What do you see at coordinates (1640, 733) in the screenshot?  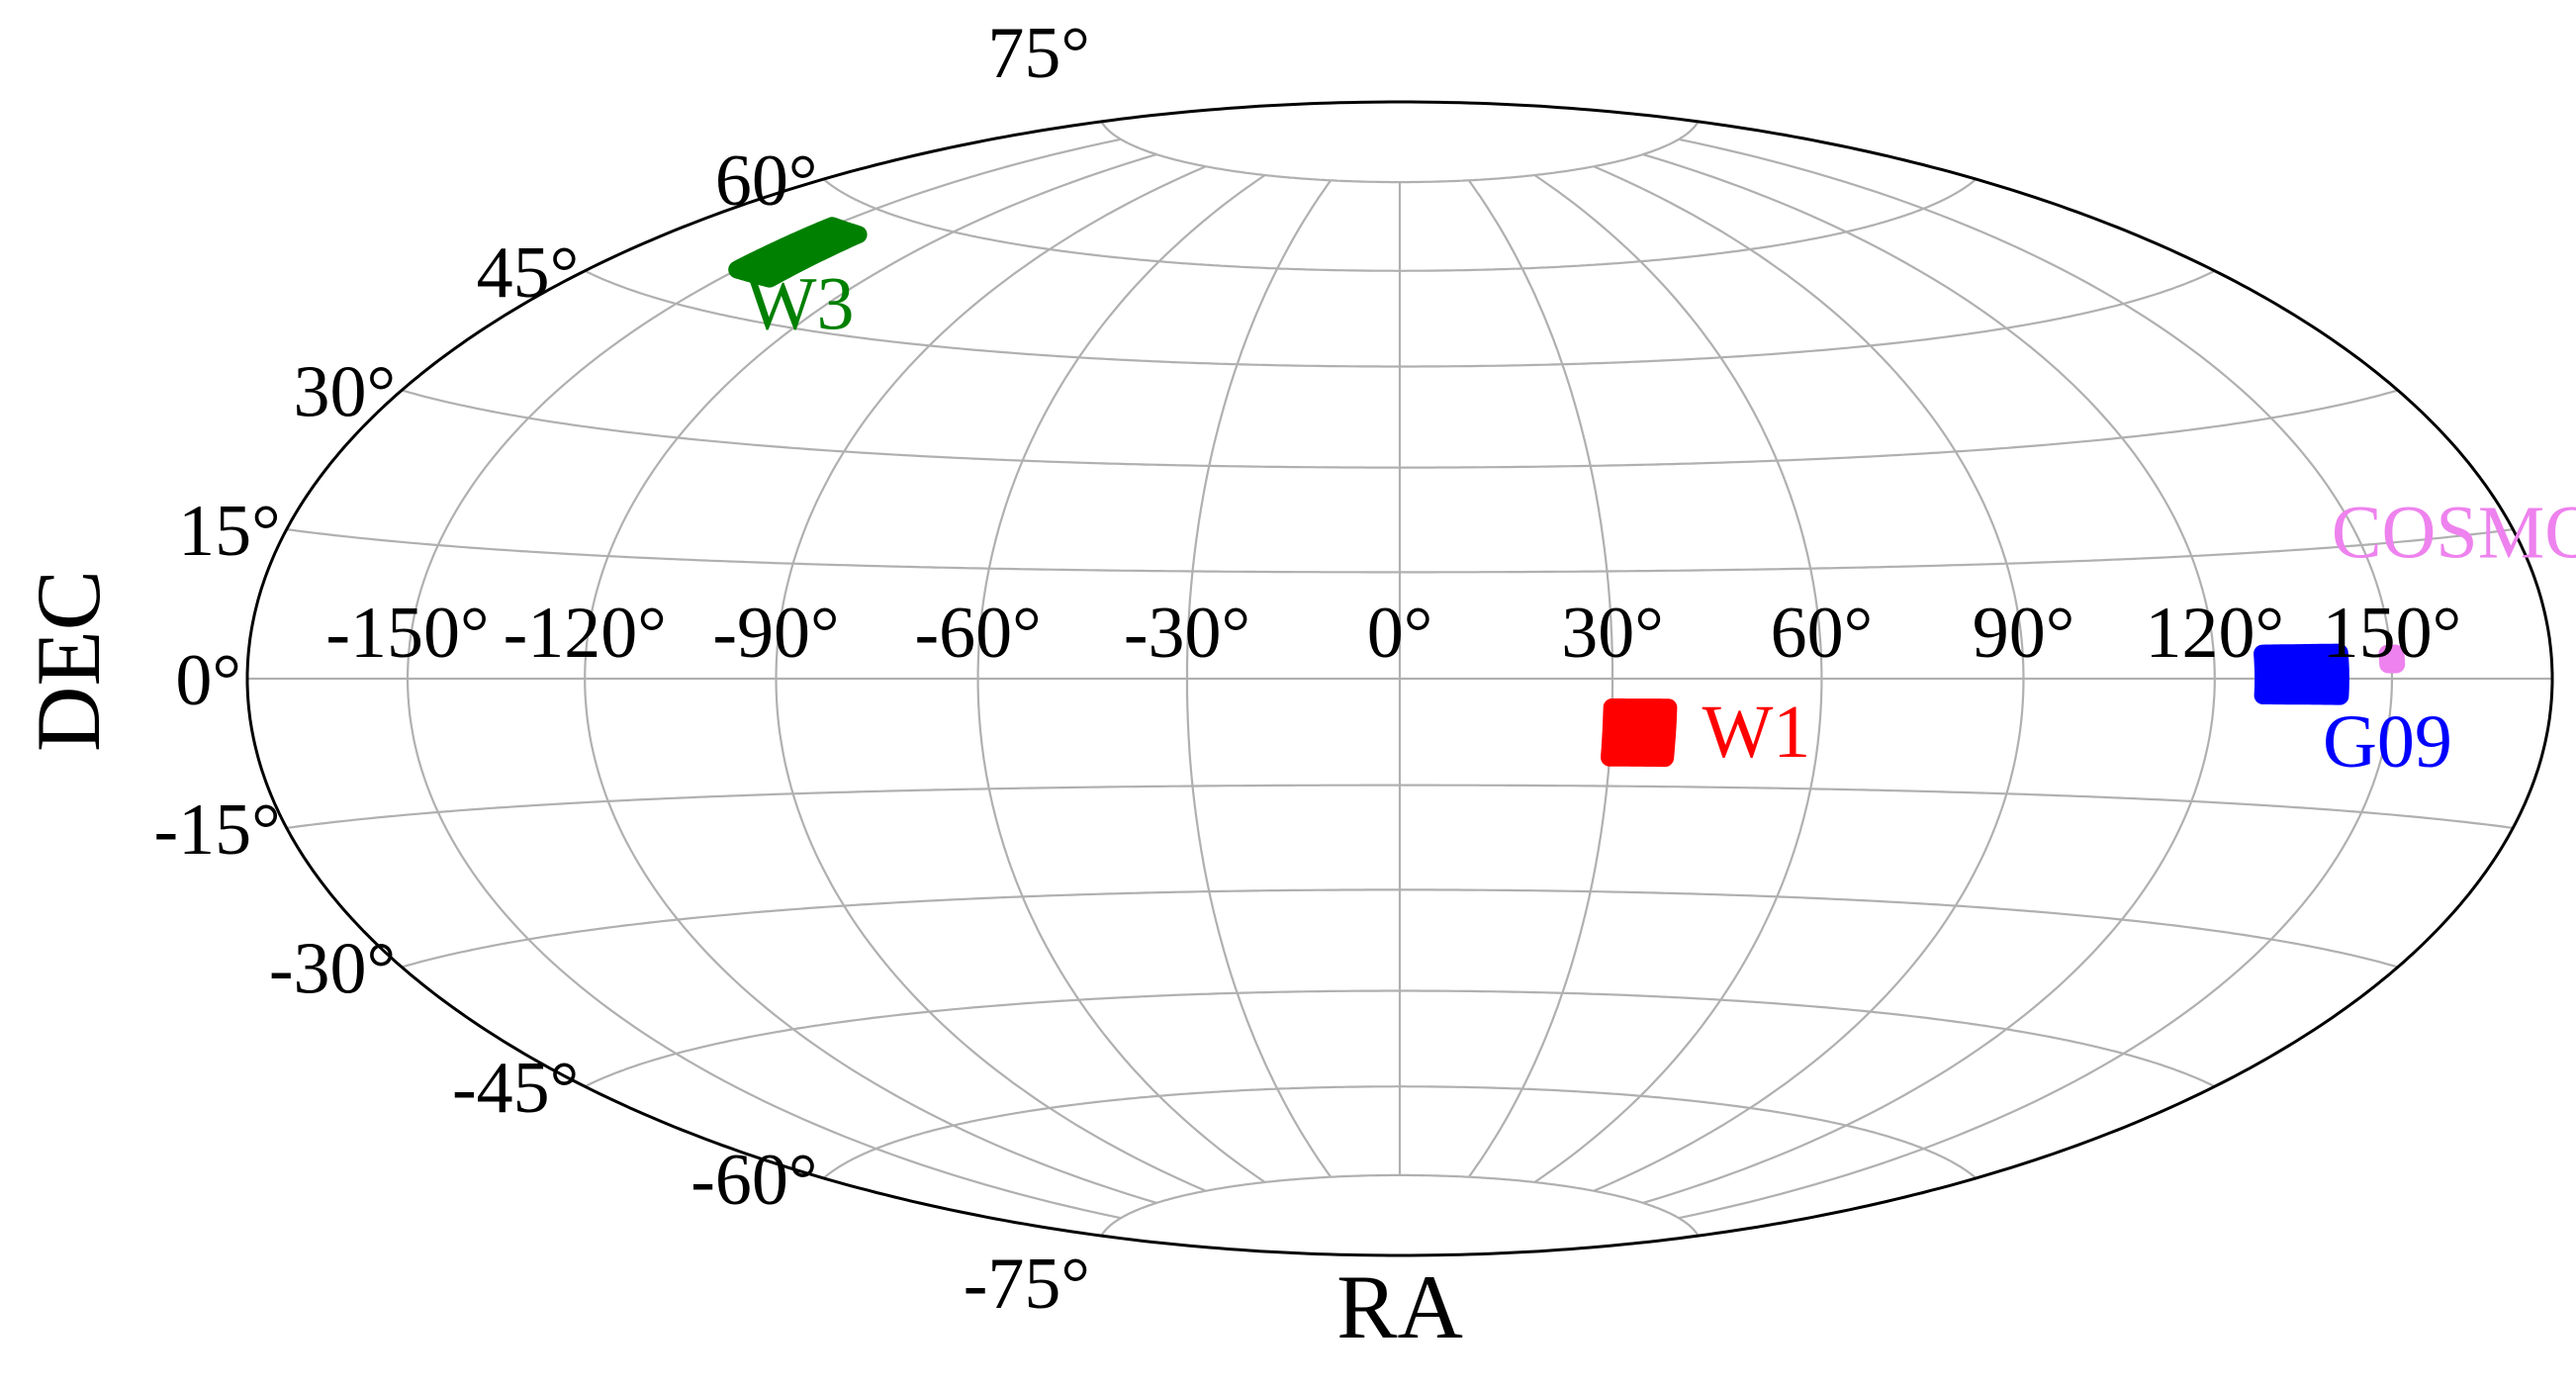 I see `region-w1` at bounding box center [1640, 733].